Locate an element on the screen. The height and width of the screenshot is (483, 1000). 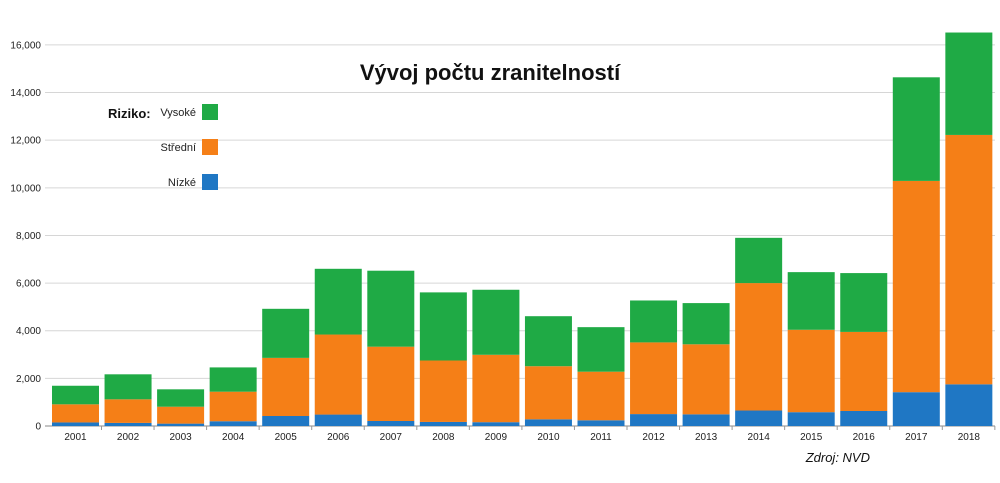
x-tick-label: 2001 is located at coordinates (75, 437).